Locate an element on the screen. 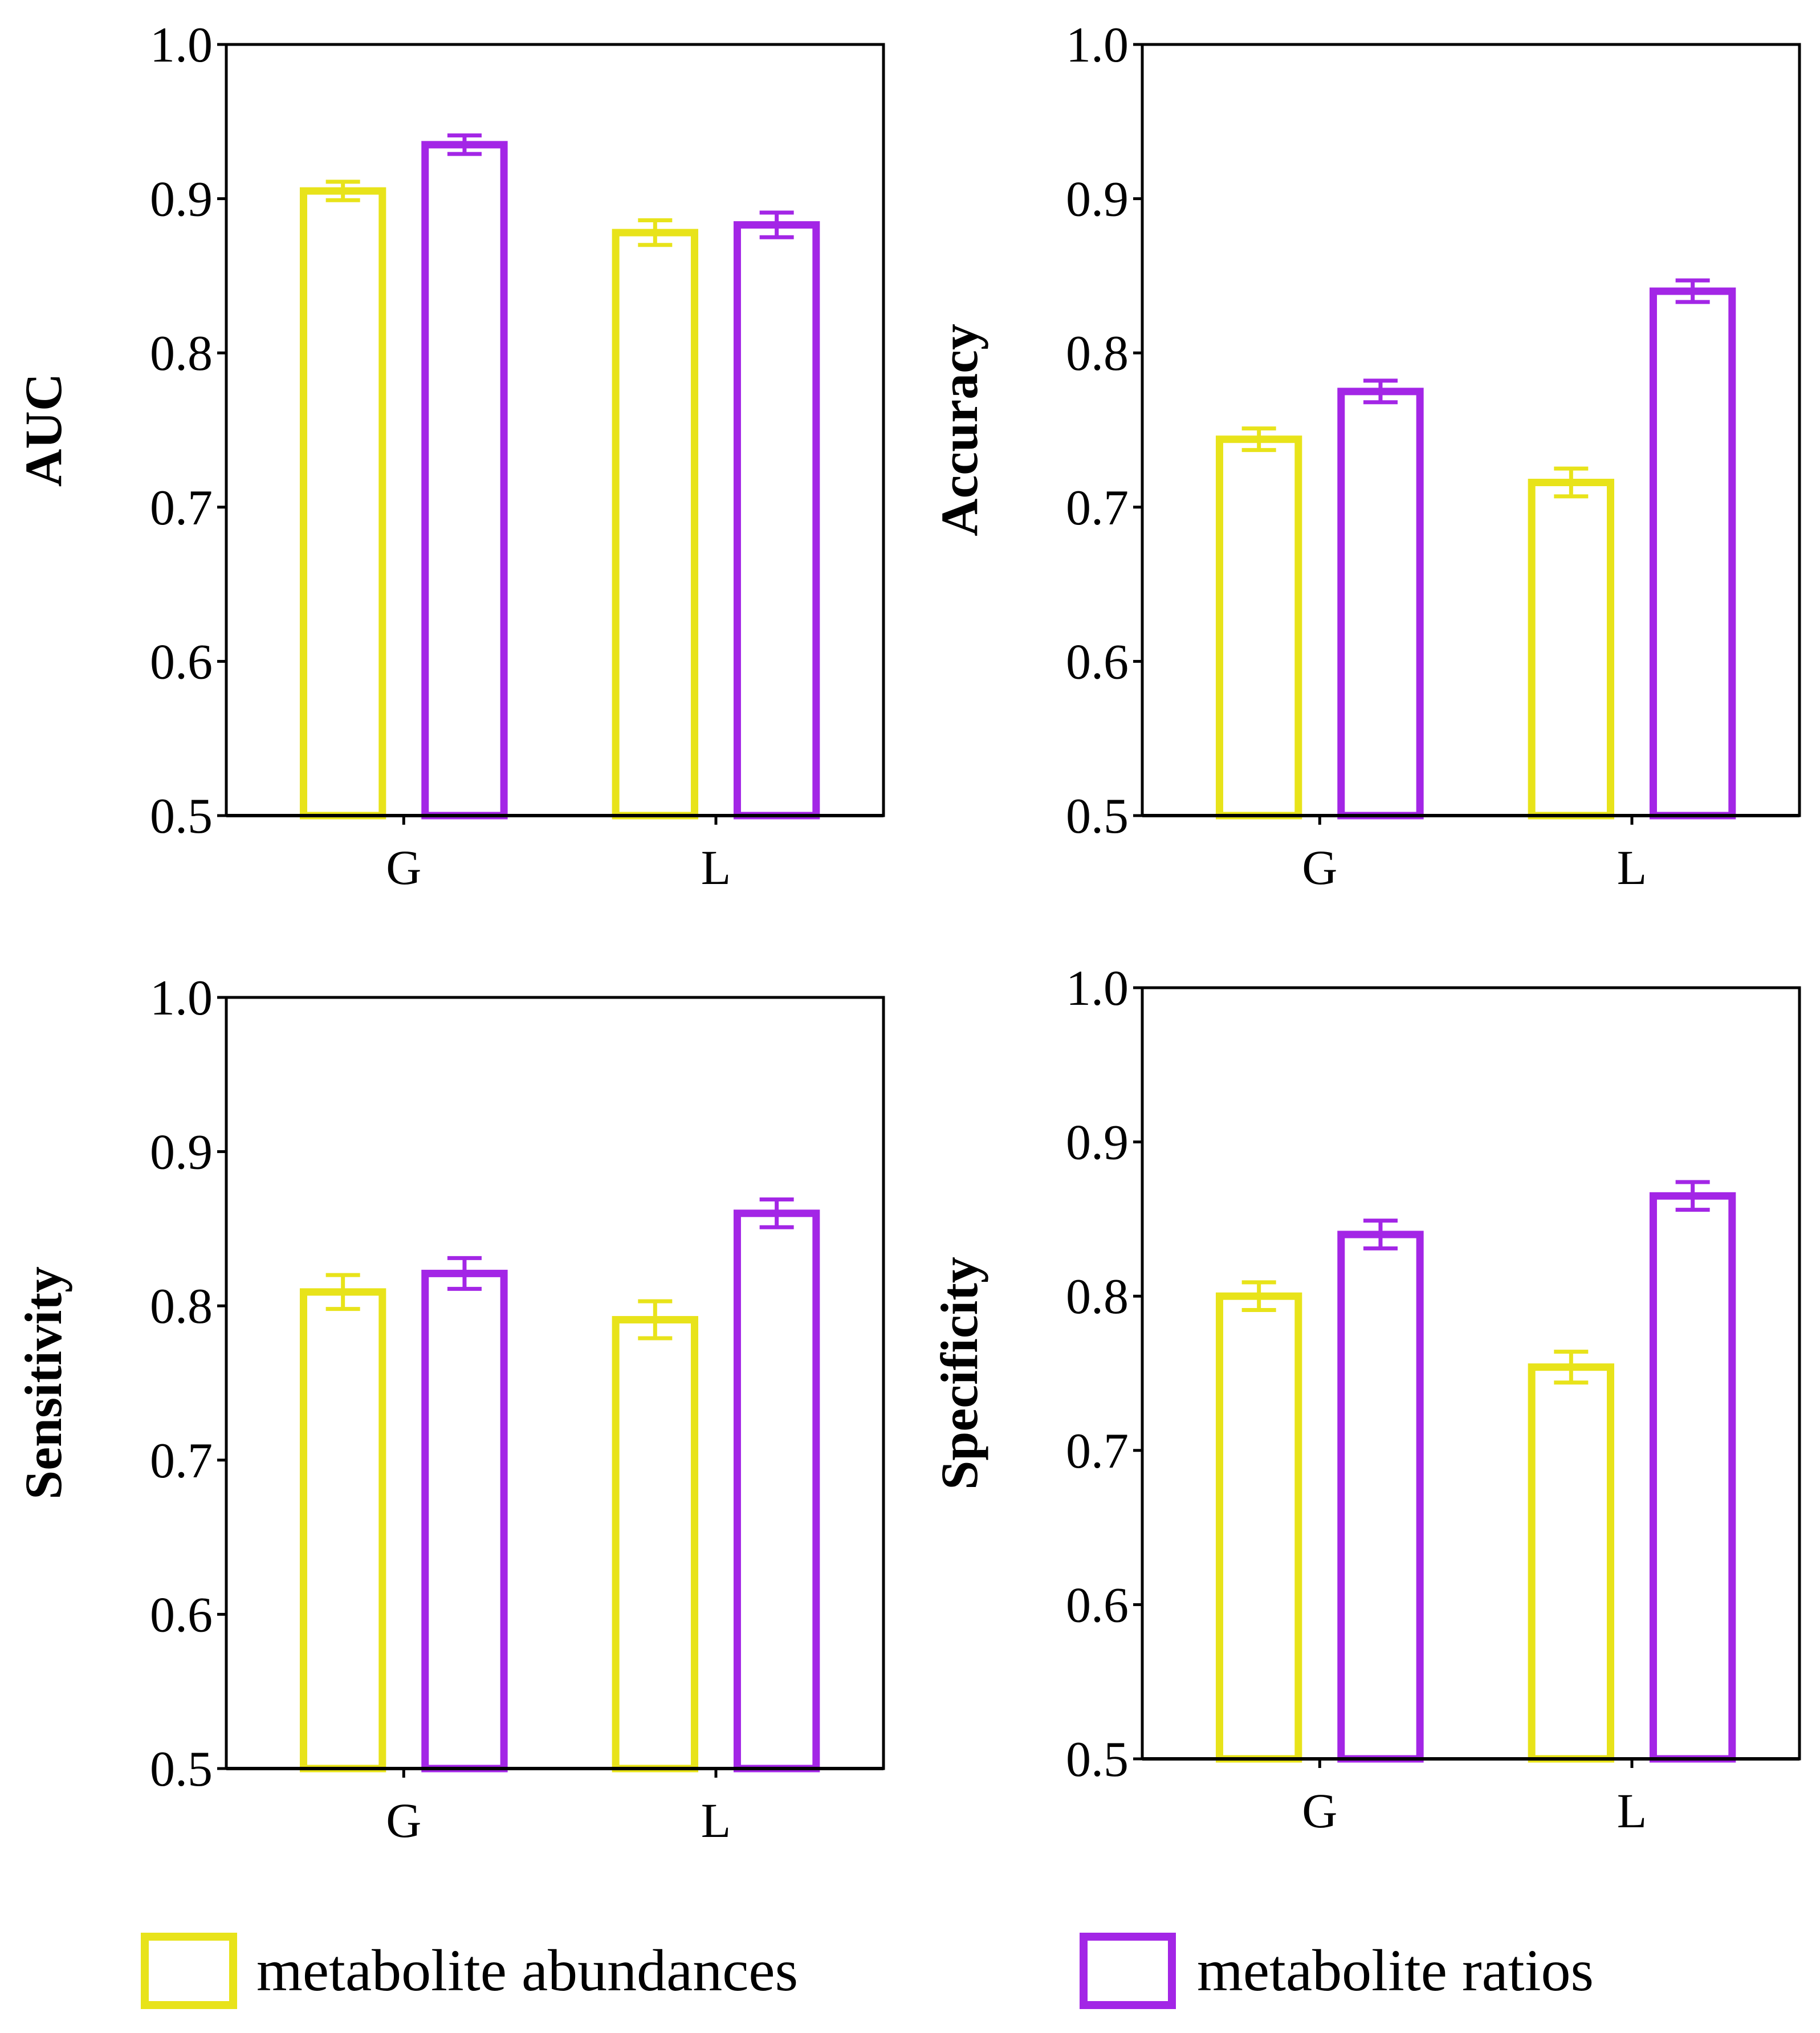  legend-label-abundances: metabolite abundances is located at coordinates (527, 1970).